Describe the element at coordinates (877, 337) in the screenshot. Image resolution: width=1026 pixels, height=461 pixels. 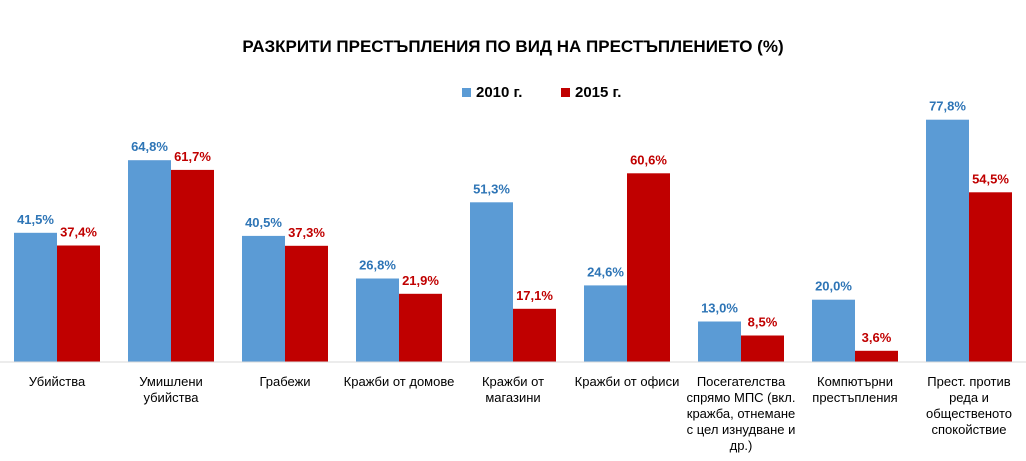
I see `data-label-series-2-cat-8: 3,6%` at that location.